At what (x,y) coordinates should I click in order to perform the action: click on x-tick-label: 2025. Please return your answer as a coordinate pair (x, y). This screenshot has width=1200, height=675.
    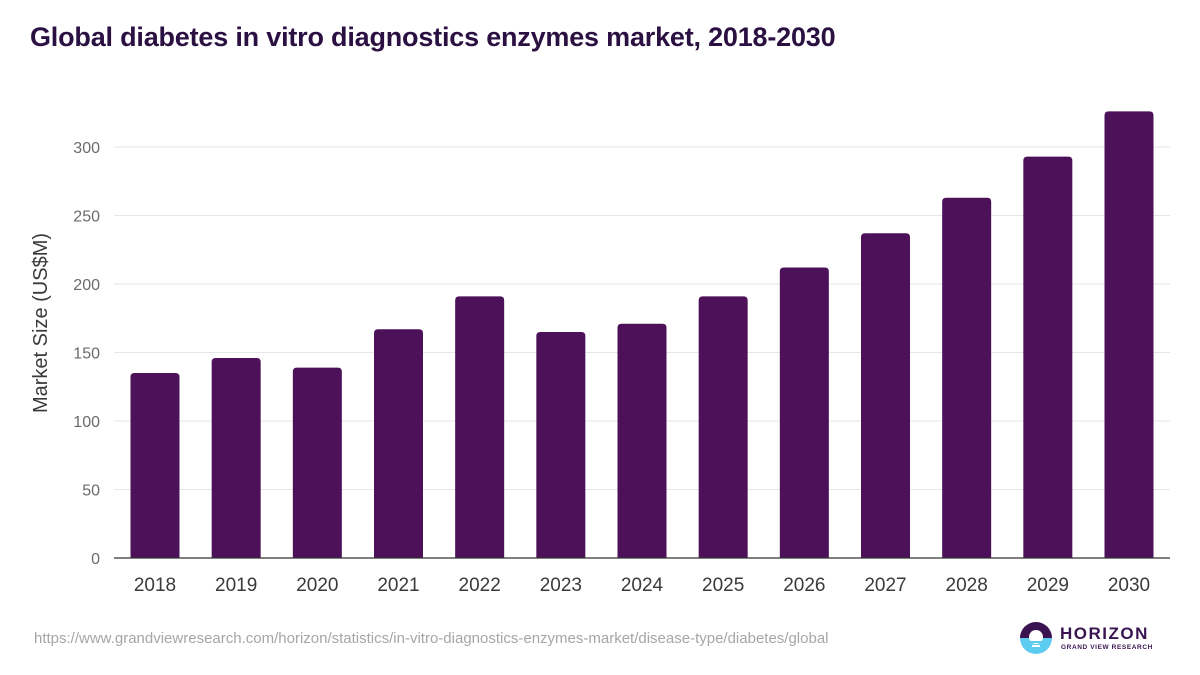
    Looking at the image, I should click on (723, 585).